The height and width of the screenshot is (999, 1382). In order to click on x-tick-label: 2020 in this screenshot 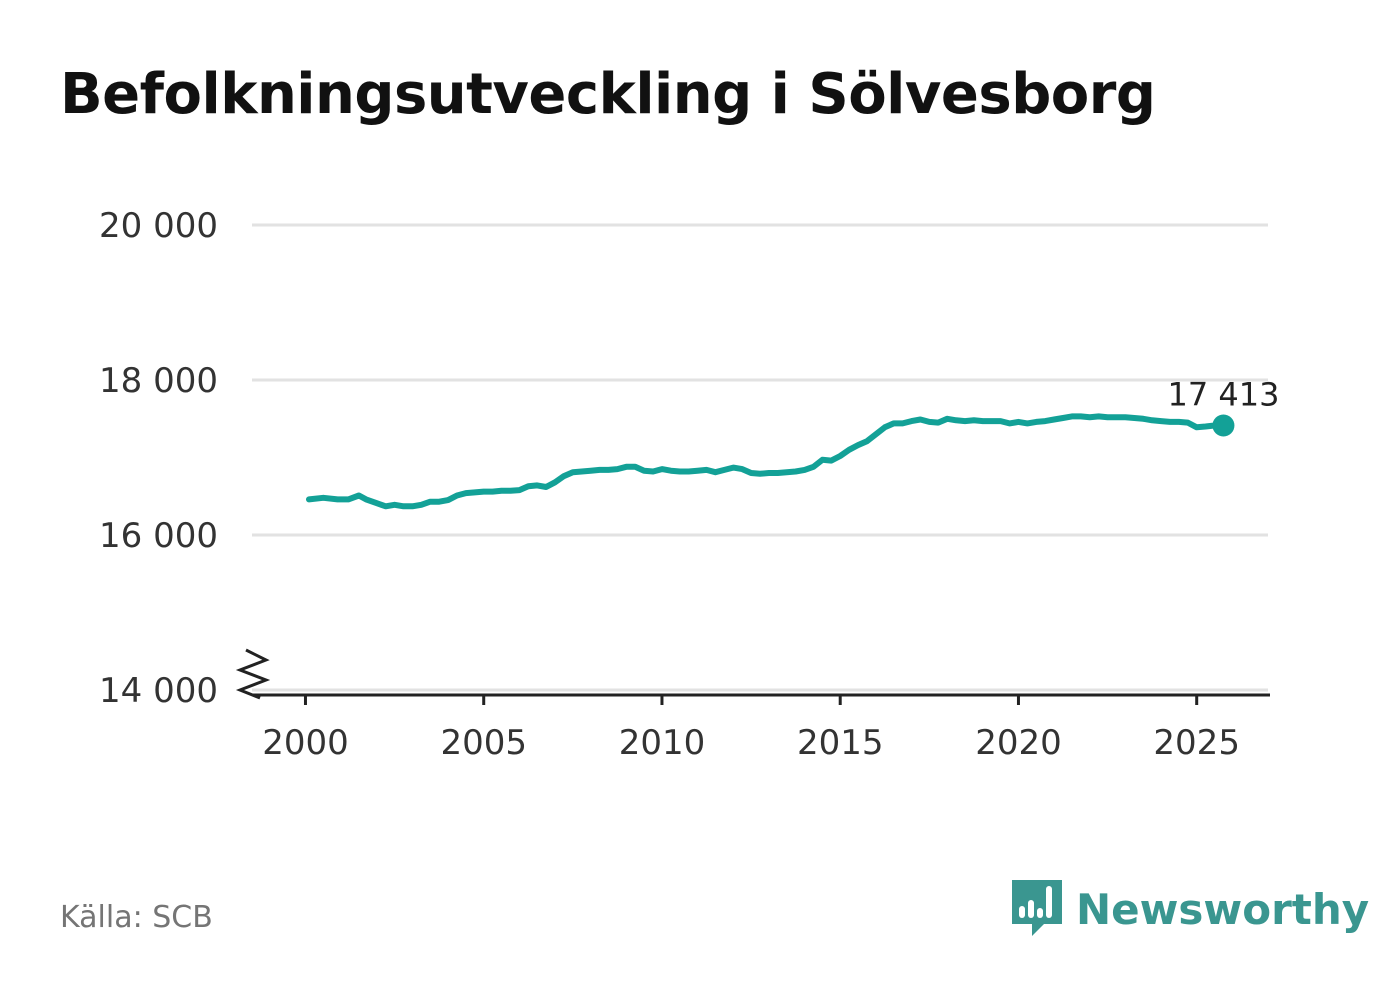, I will do `click(1018, 743)`.